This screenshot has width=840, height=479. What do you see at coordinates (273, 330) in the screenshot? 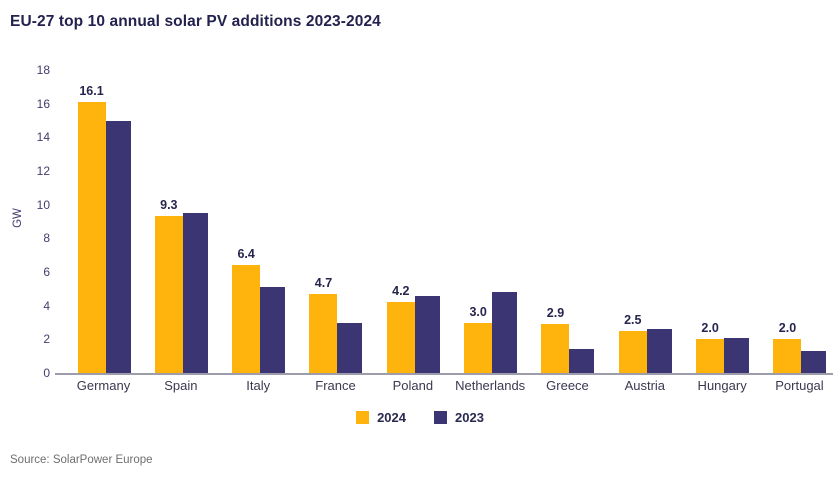
I see `bar-2023-italy` at bounding box center [273, 330].